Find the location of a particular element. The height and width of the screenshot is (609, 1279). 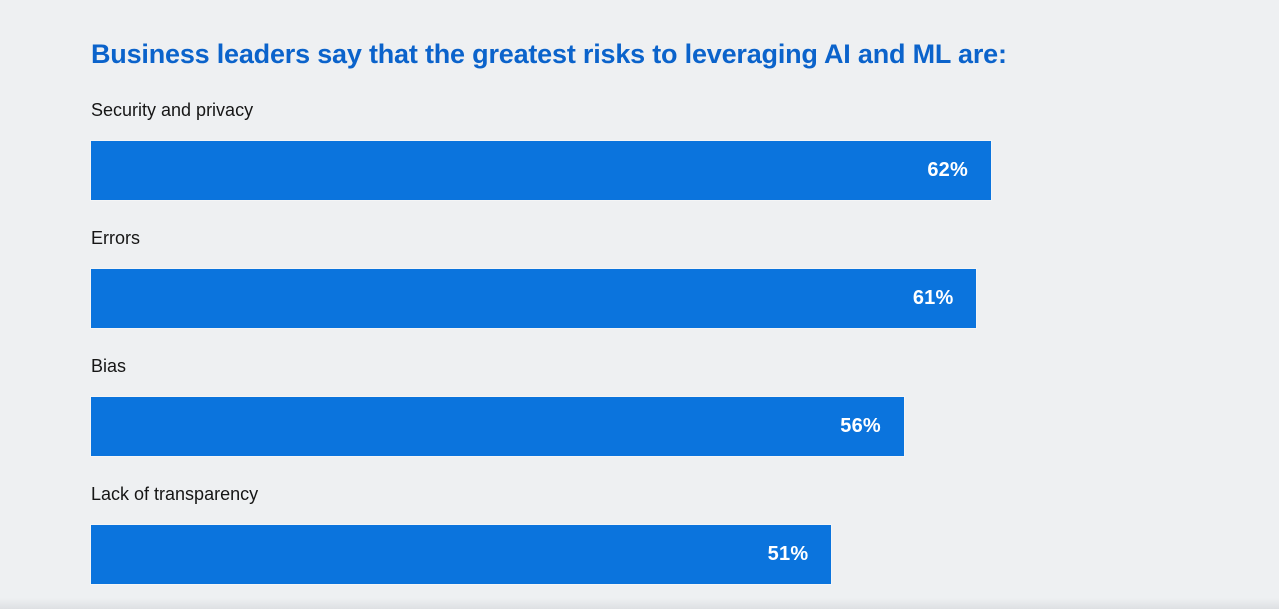

bar-row-errors: Errors 61% is located at coordinates (541, 278).